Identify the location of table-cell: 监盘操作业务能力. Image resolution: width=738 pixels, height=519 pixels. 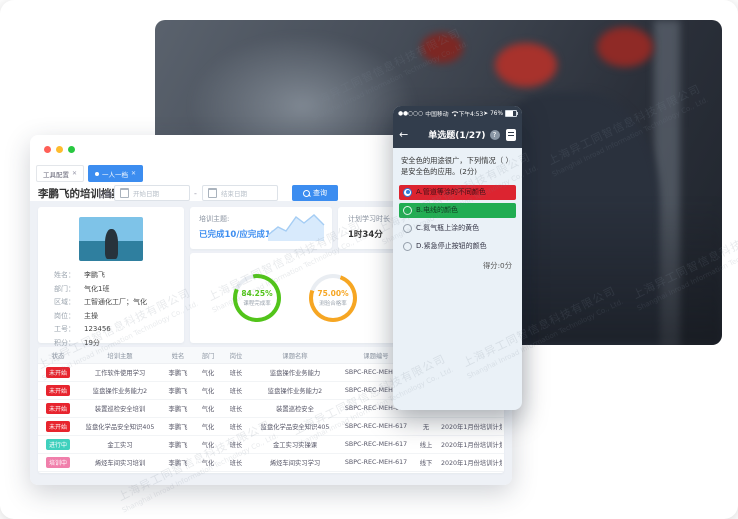
(295, 372).